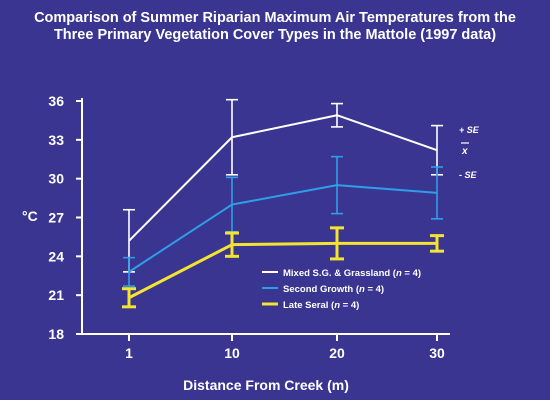 This screenshot has width=550, height=400. I want to click on x-axis-ticks: 1 10 20 30, so click(285, 347).